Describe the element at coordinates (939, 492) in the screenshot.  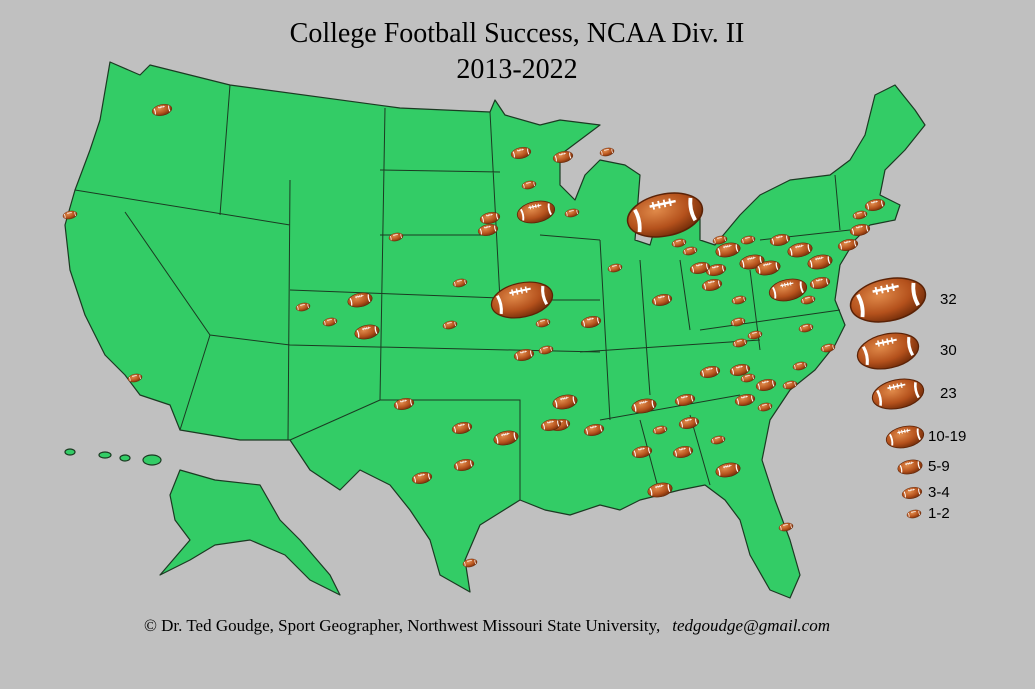
I see `legend-label: 3-4` at that location.